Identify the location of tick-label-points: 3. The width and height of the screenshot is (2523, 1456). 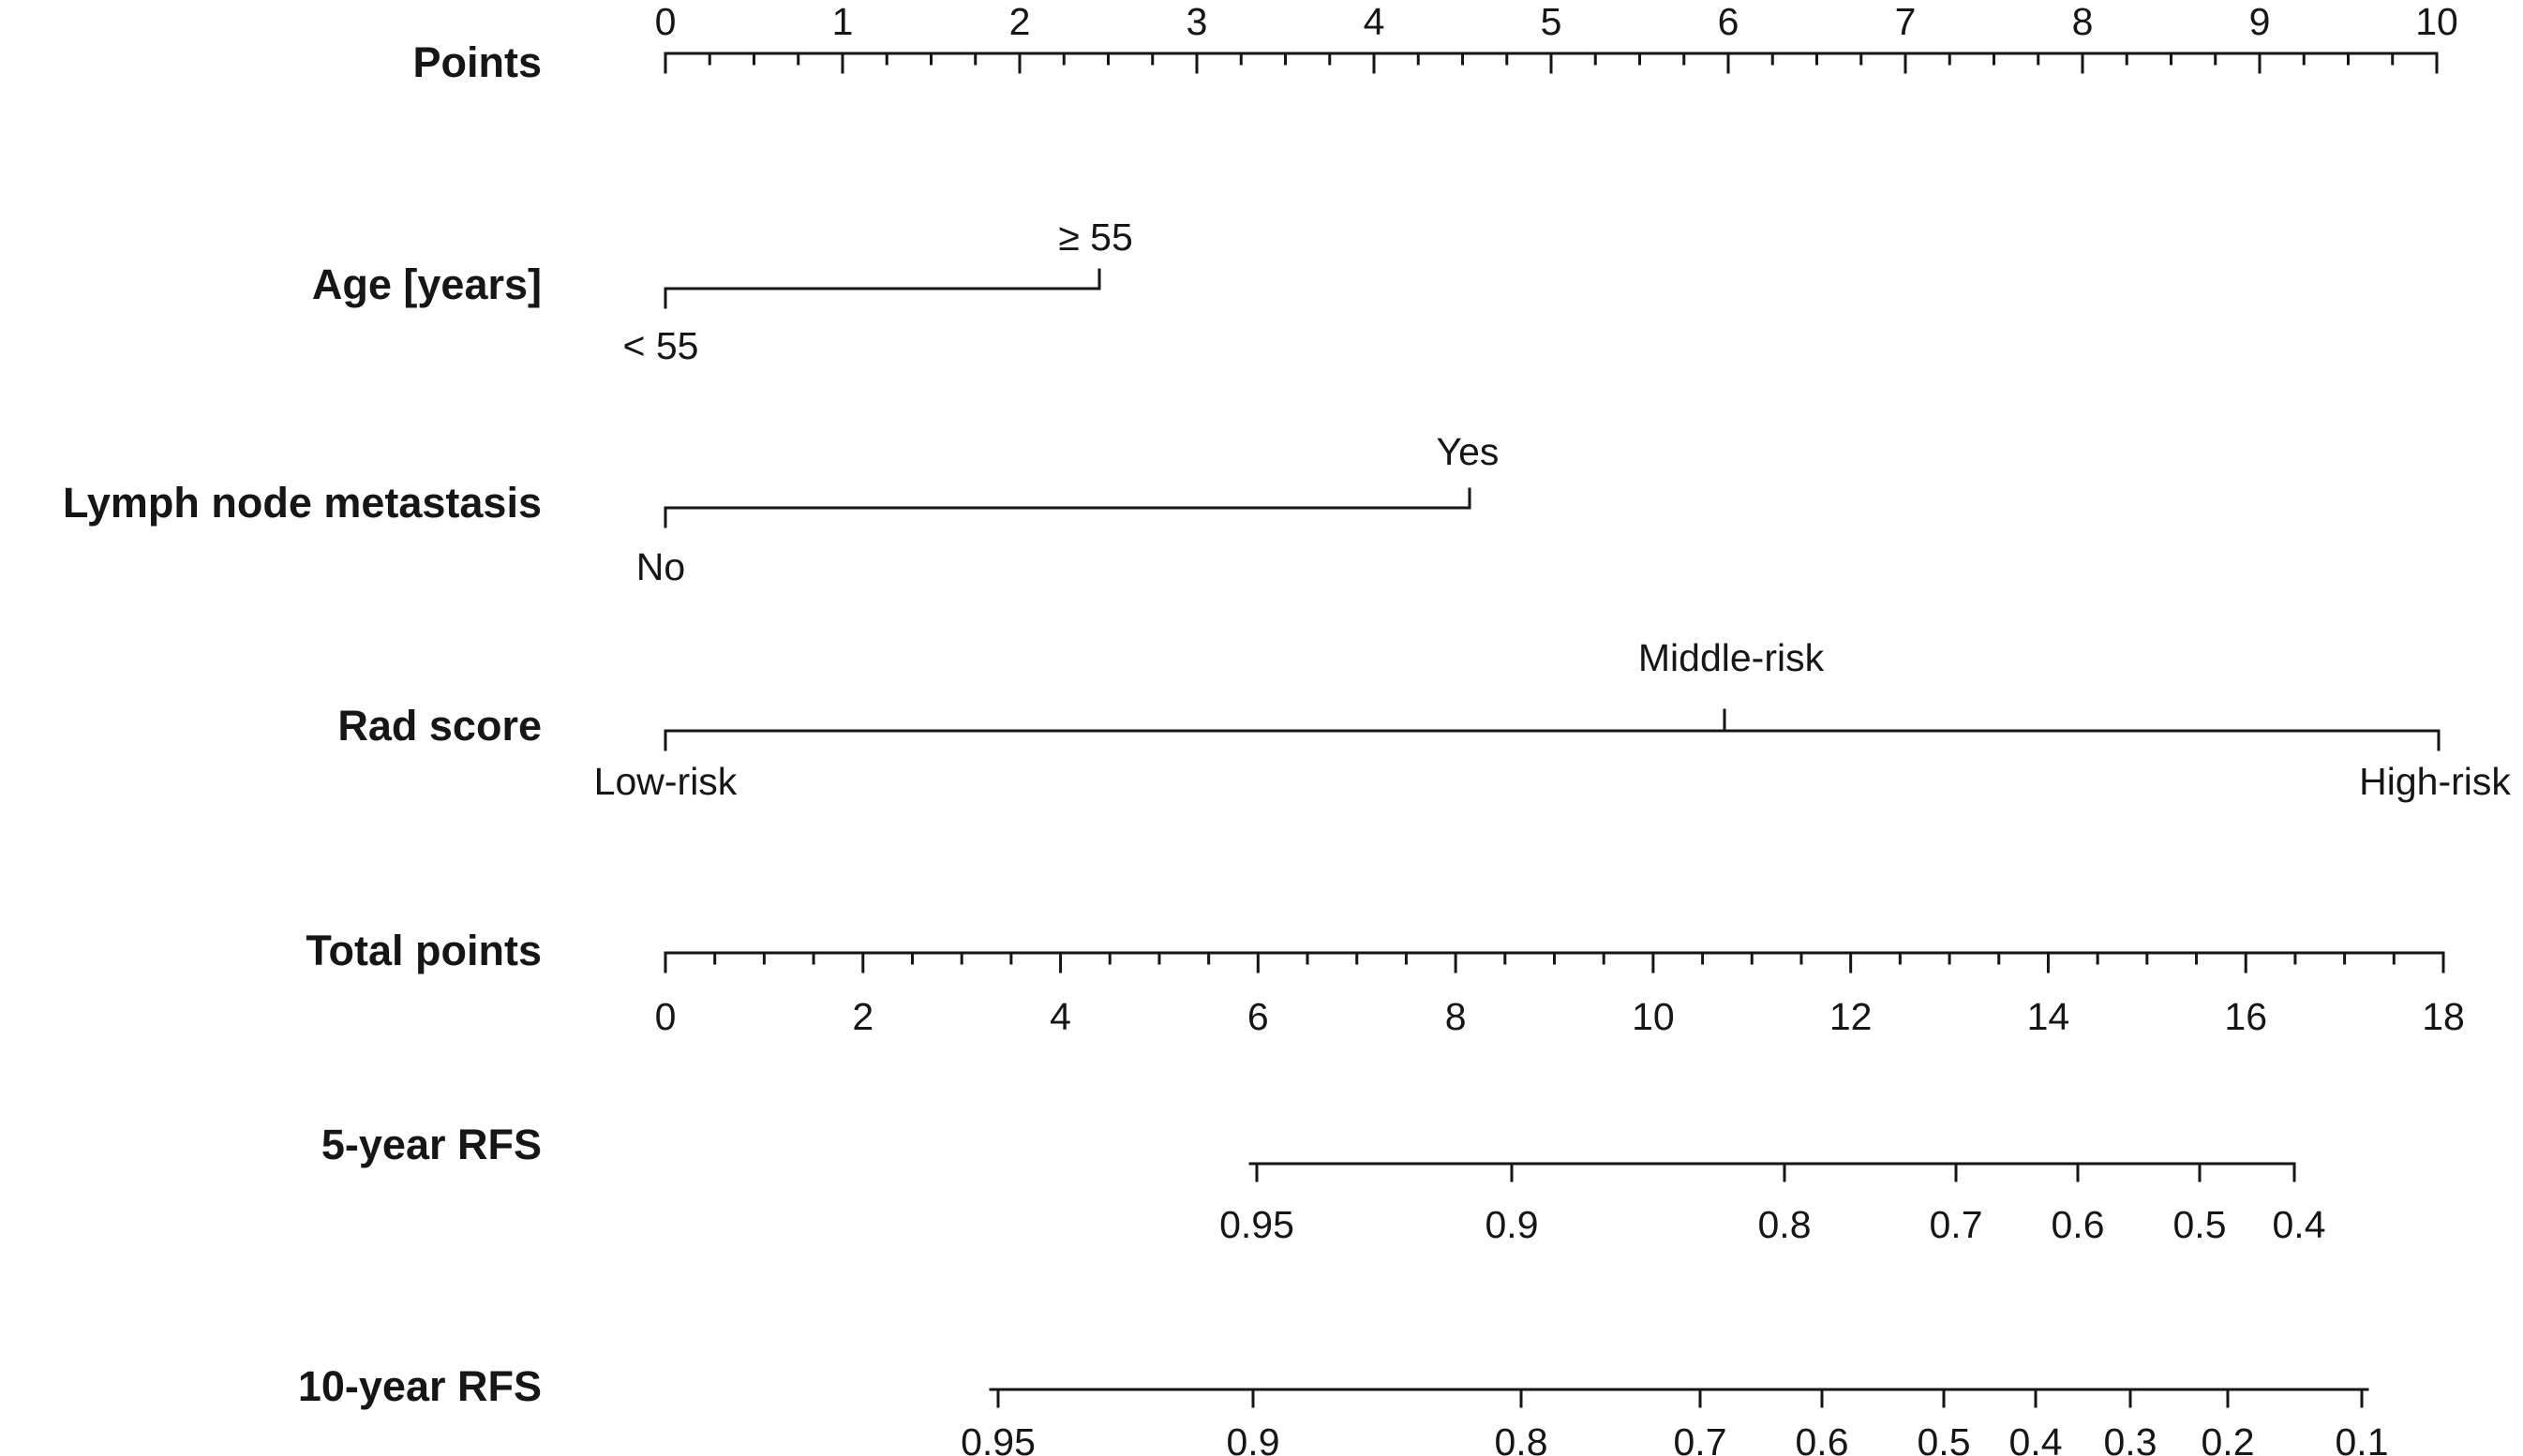
(1197, 21).